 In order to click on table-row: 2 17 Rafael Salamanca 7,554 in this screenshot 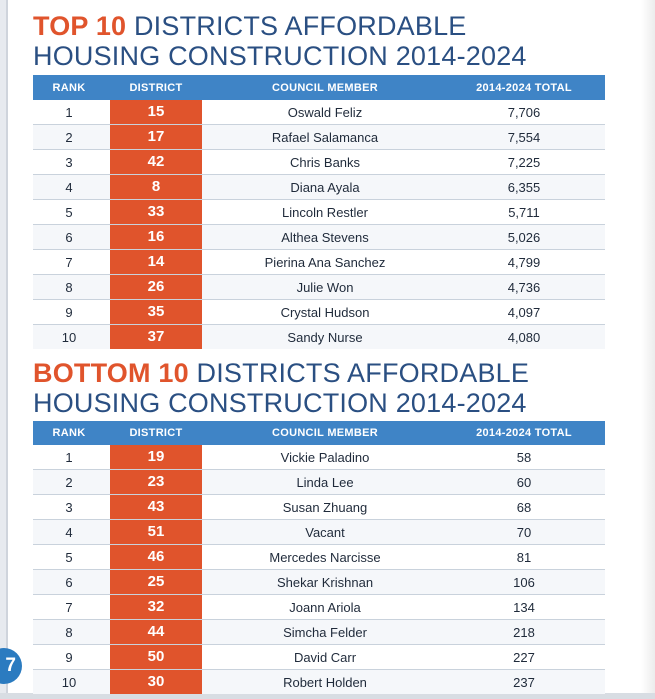, I will do `click(319, 137)`.